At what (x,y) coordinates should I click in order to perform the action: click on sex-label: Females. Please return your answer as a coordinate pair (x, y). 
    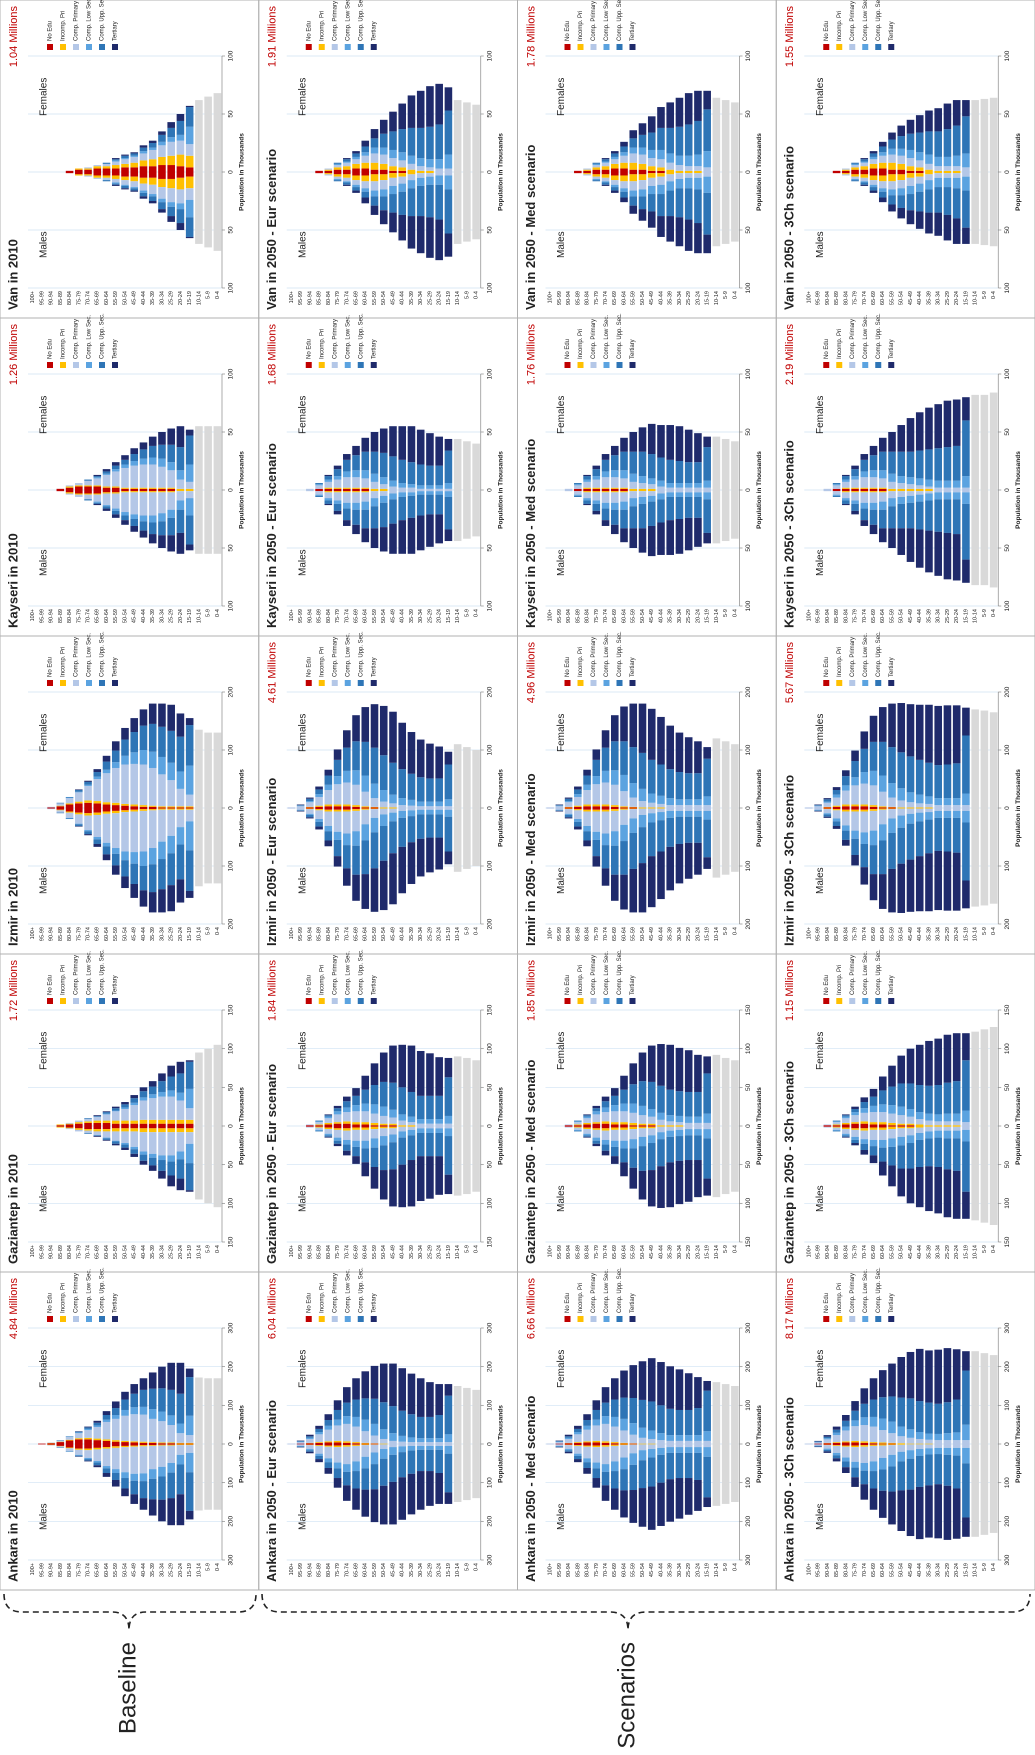
    Looking at the image, I should click on (44, 1051).